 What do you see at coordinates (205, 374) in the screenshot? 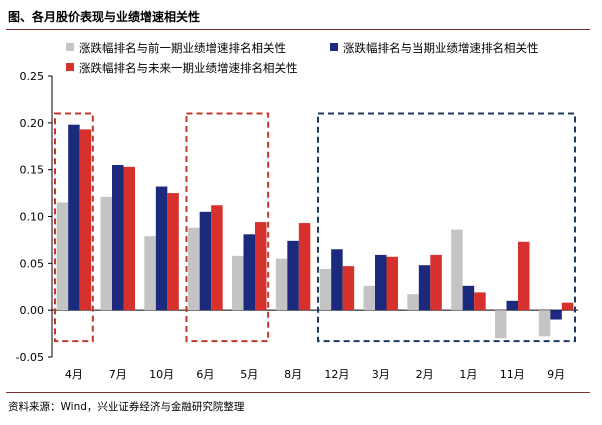
I see `x-tick-label: 6月` at bounding box center [205, 374].